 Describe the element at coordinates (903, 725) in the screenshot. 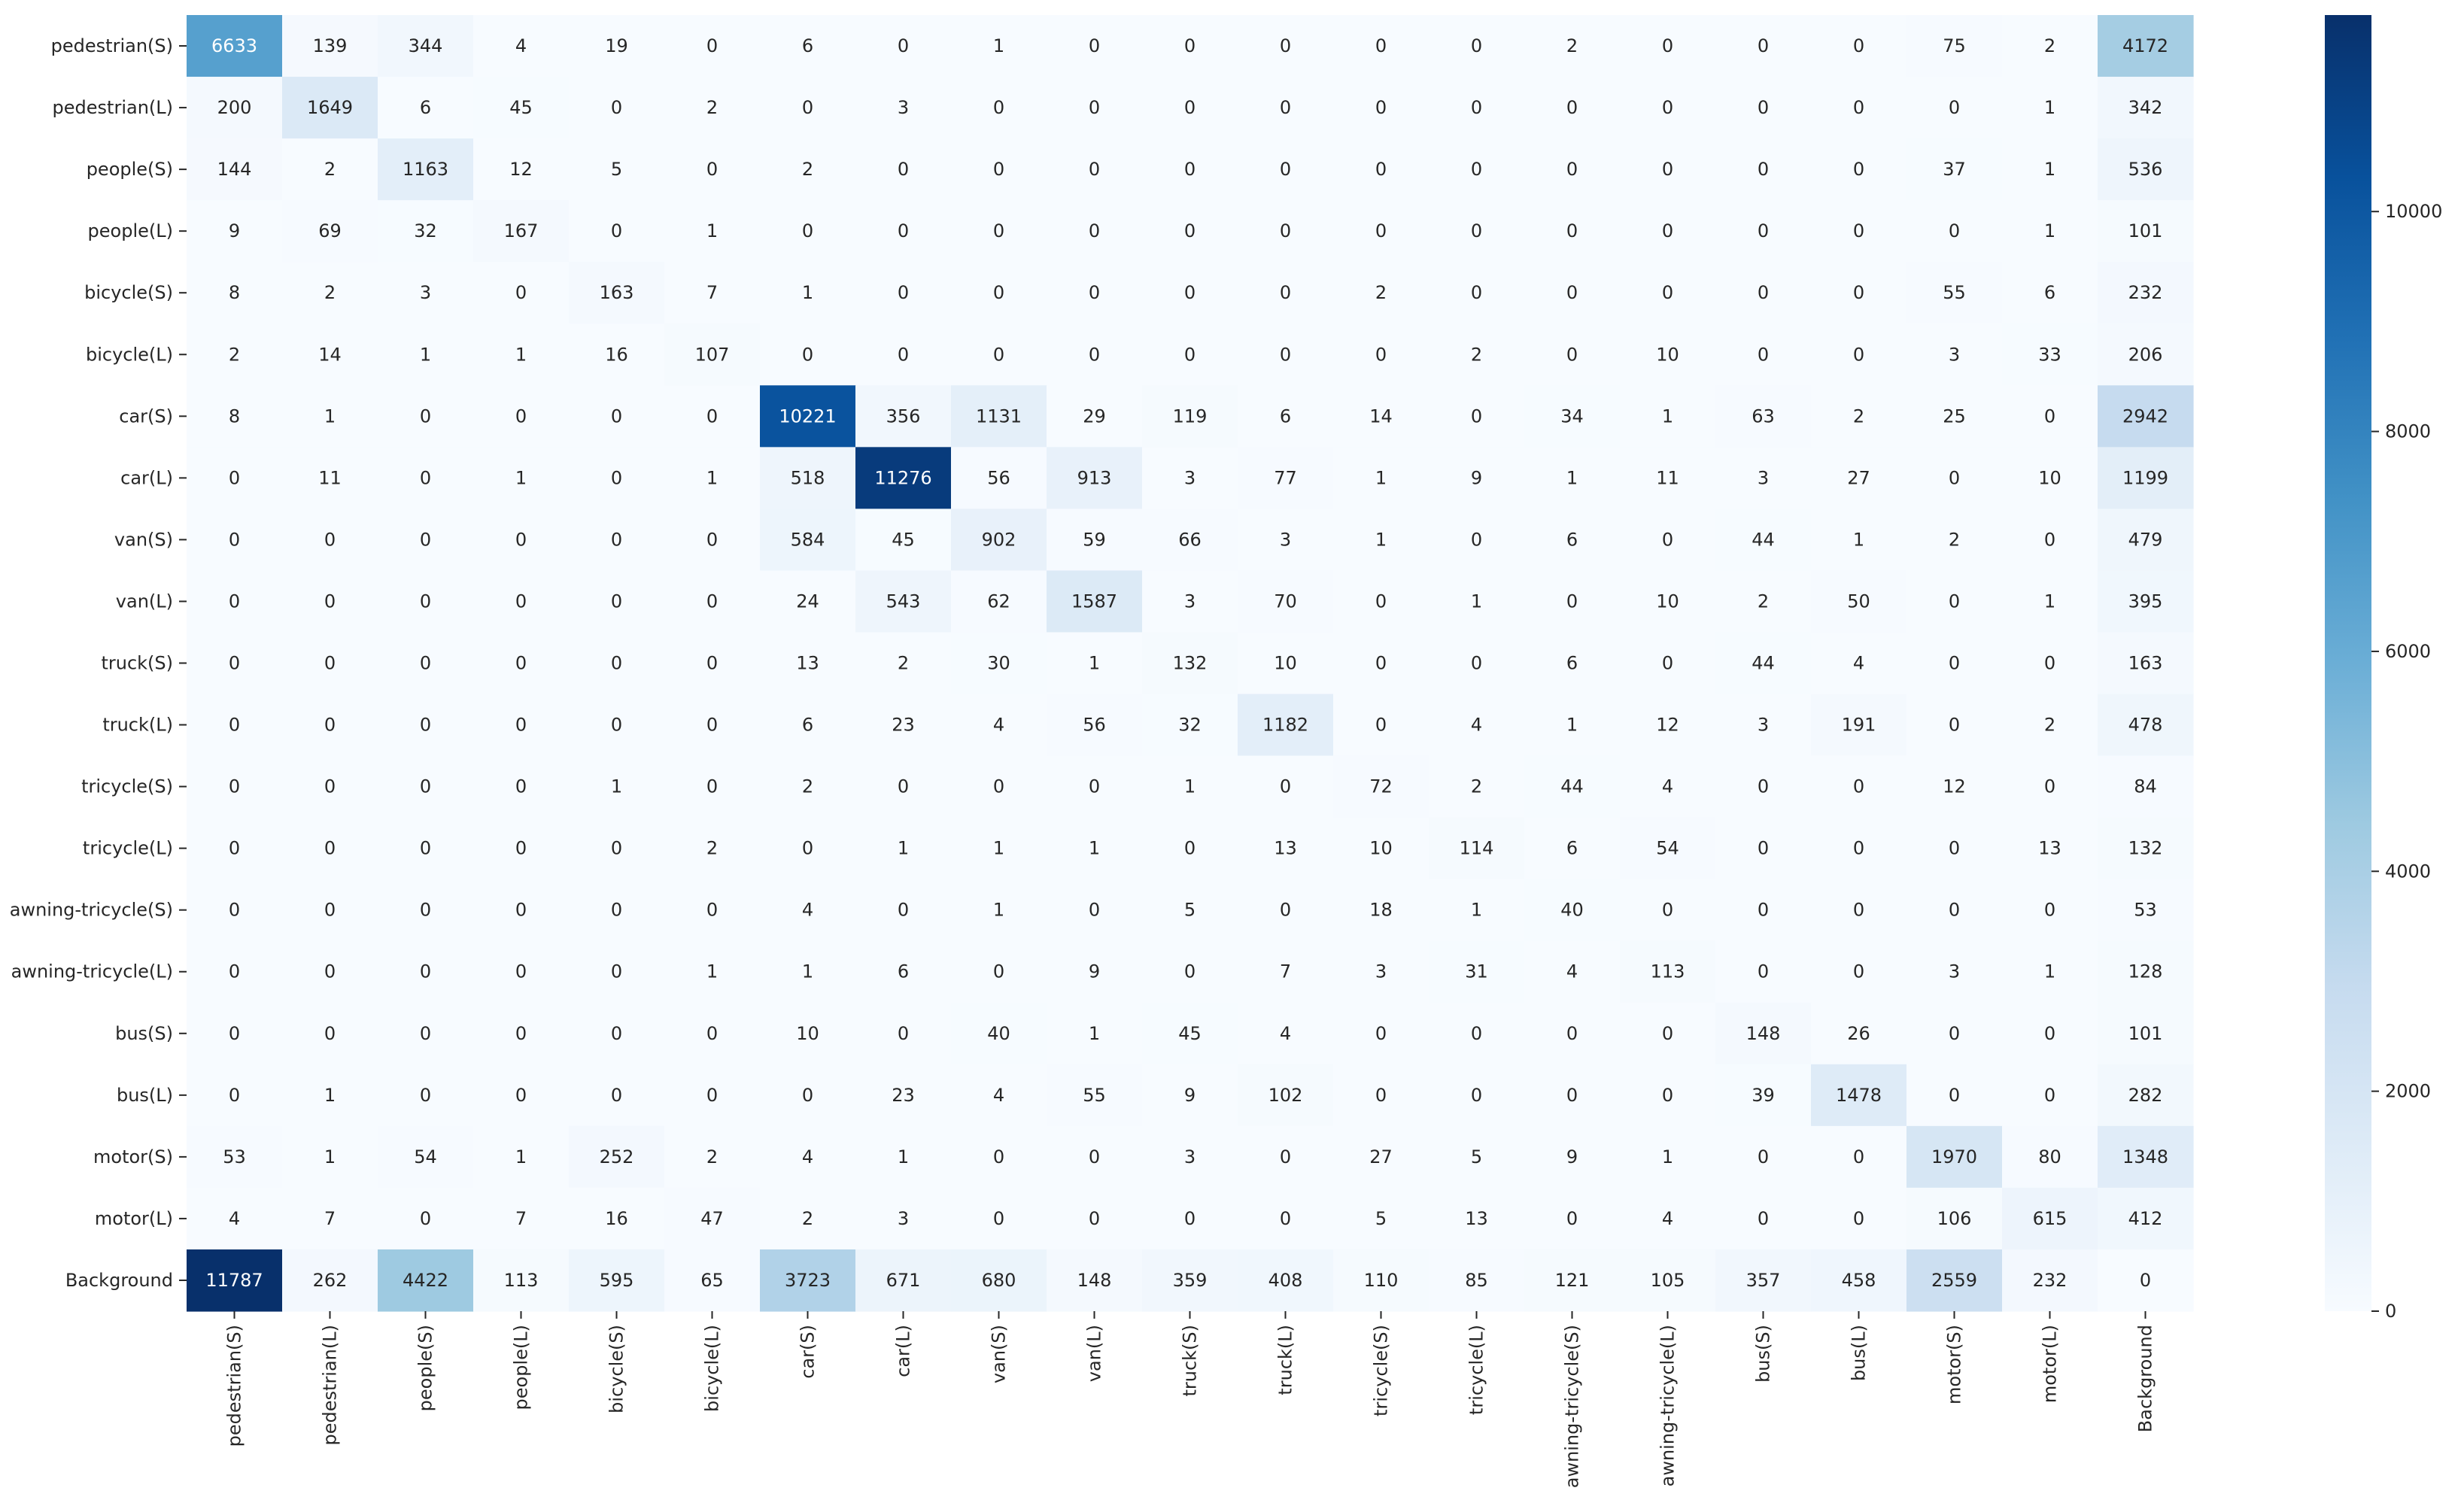

I see `cell-value-label: 23` at that location.